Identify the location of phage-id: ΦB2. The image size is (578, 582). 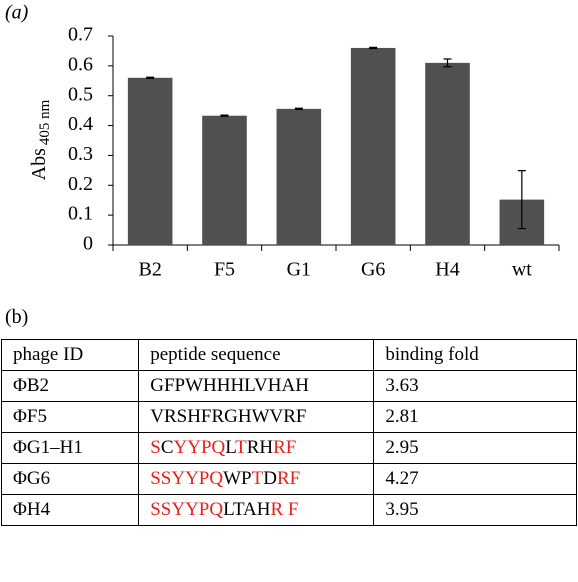
(70, 386).